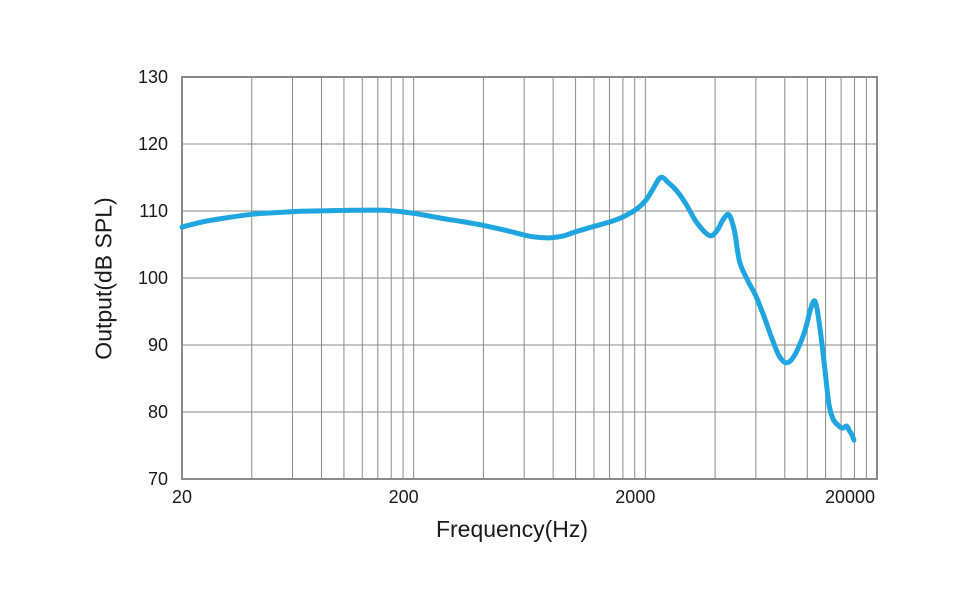  I want to click on y-tick-label: 110, so click(153, 211).